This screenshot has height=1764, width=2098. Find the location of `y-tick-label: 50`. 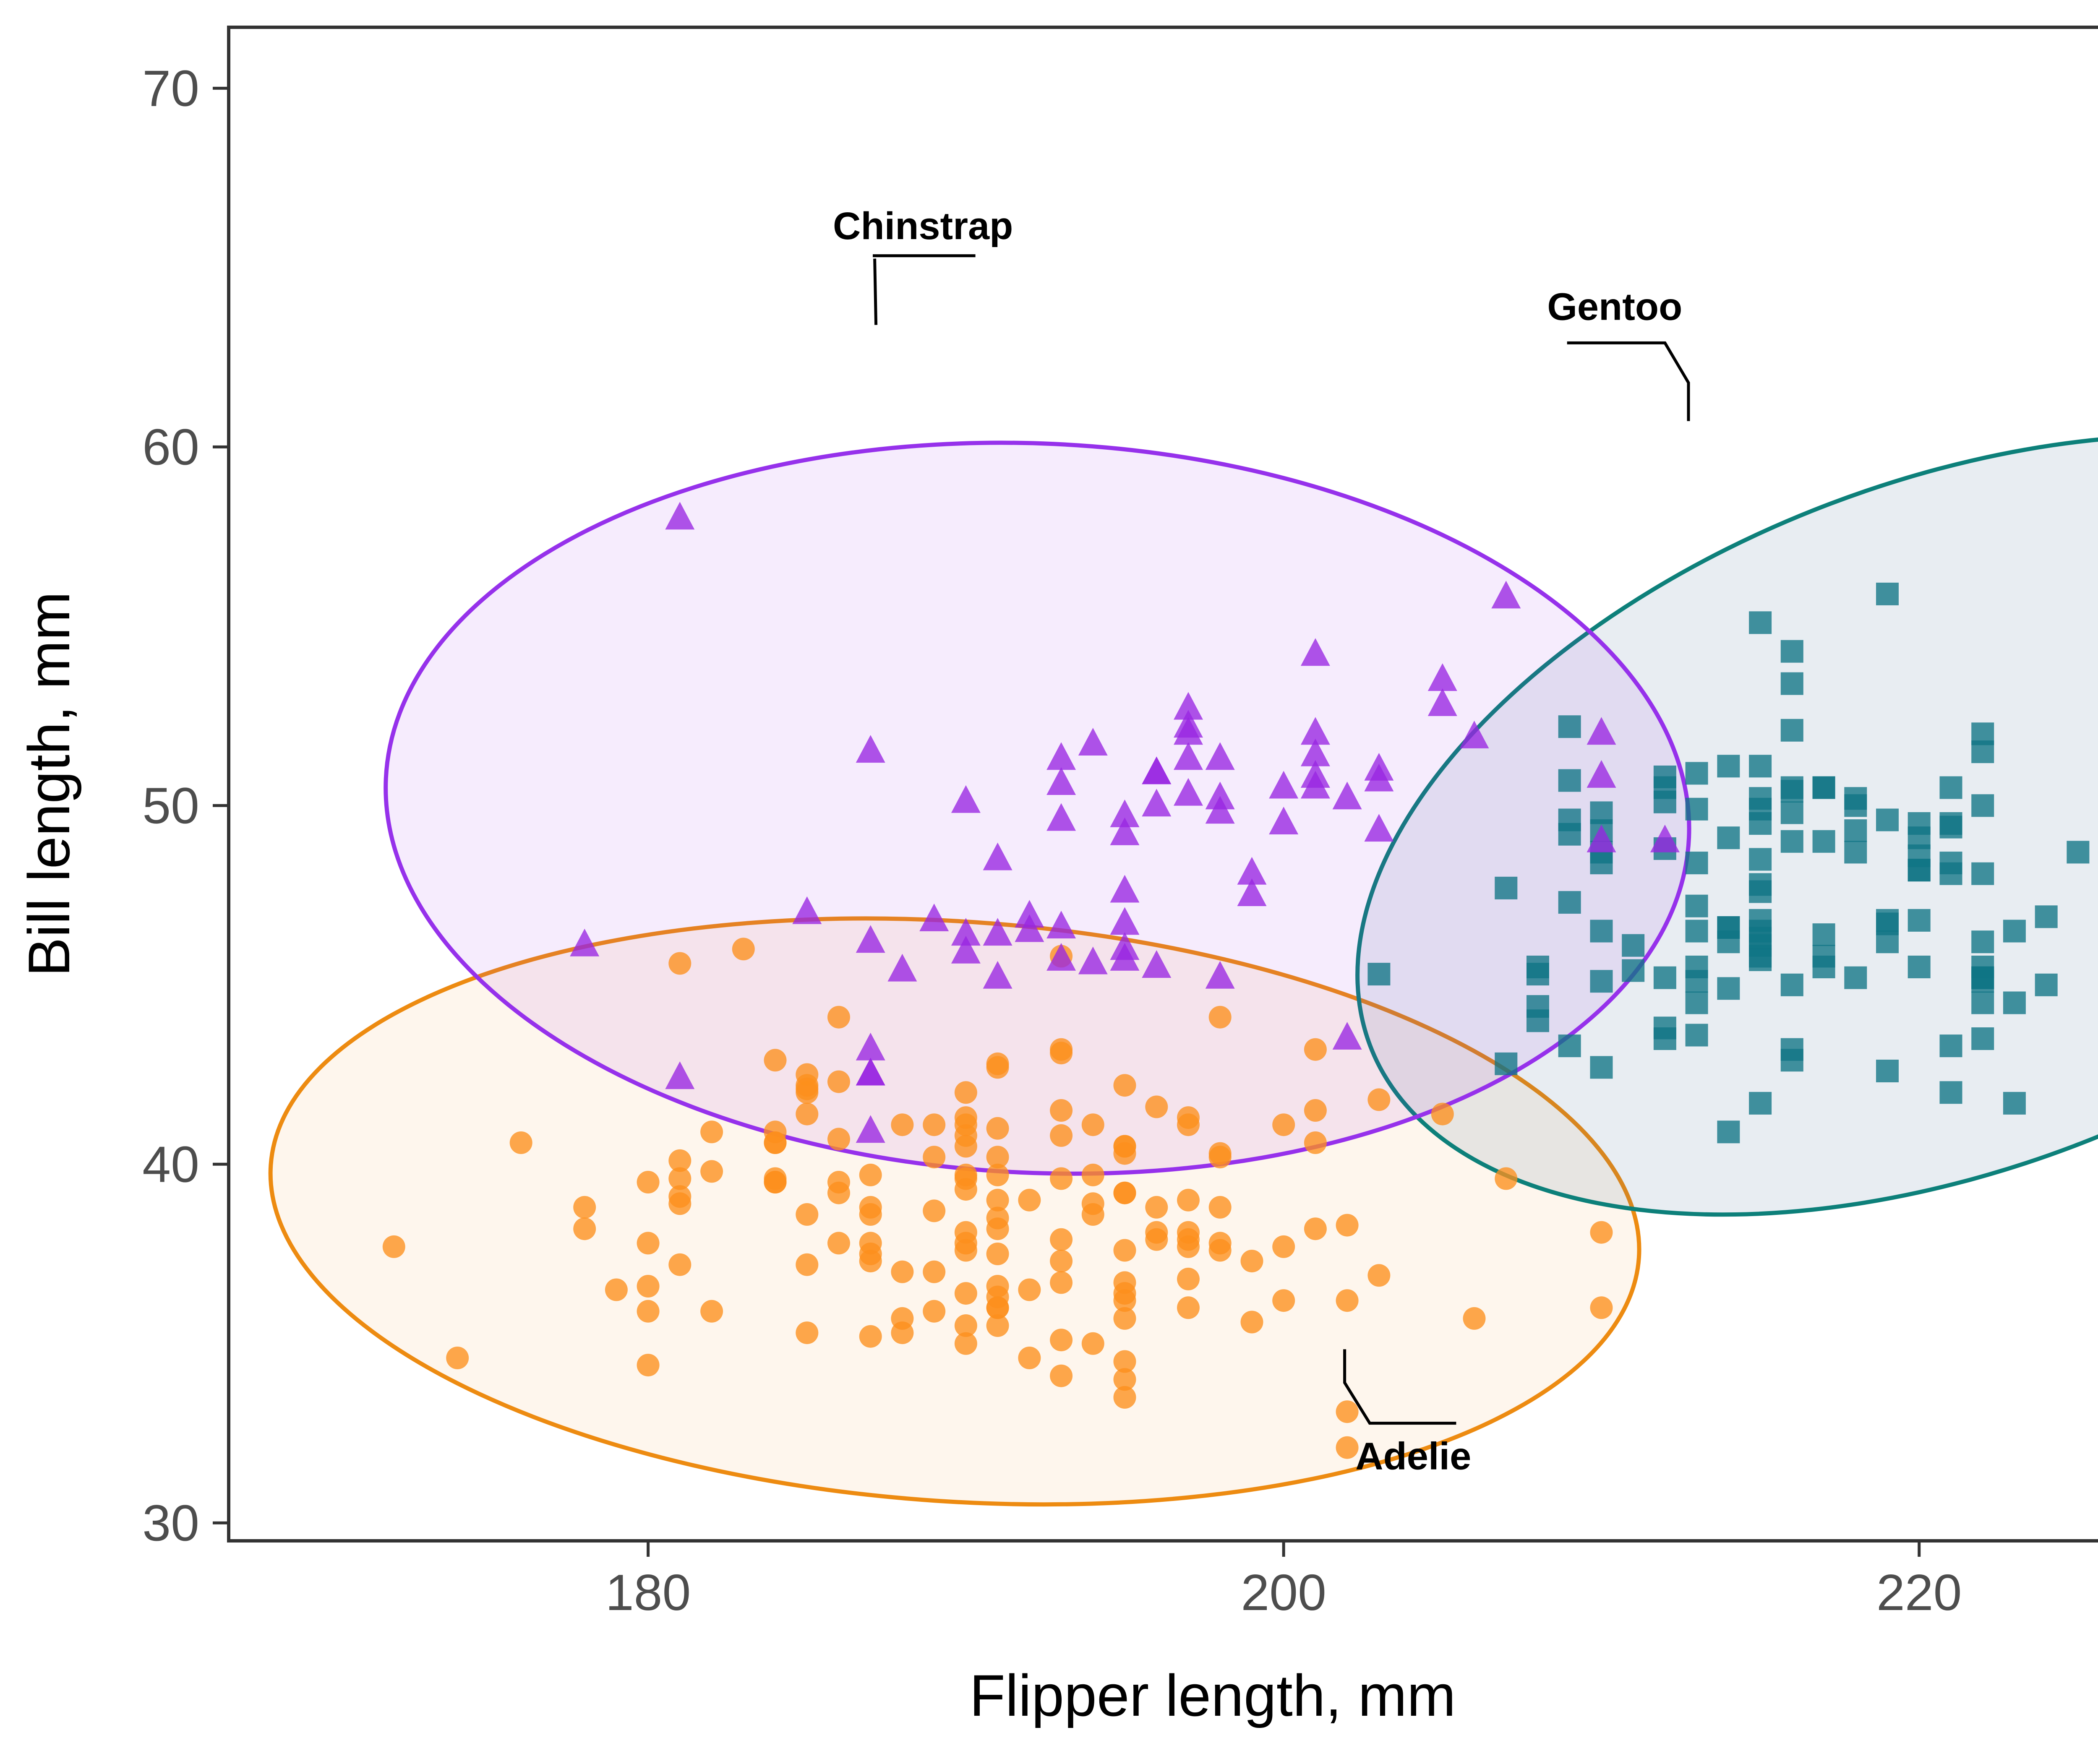

y-tick-label: 50 is located at coordinates (170, 805).